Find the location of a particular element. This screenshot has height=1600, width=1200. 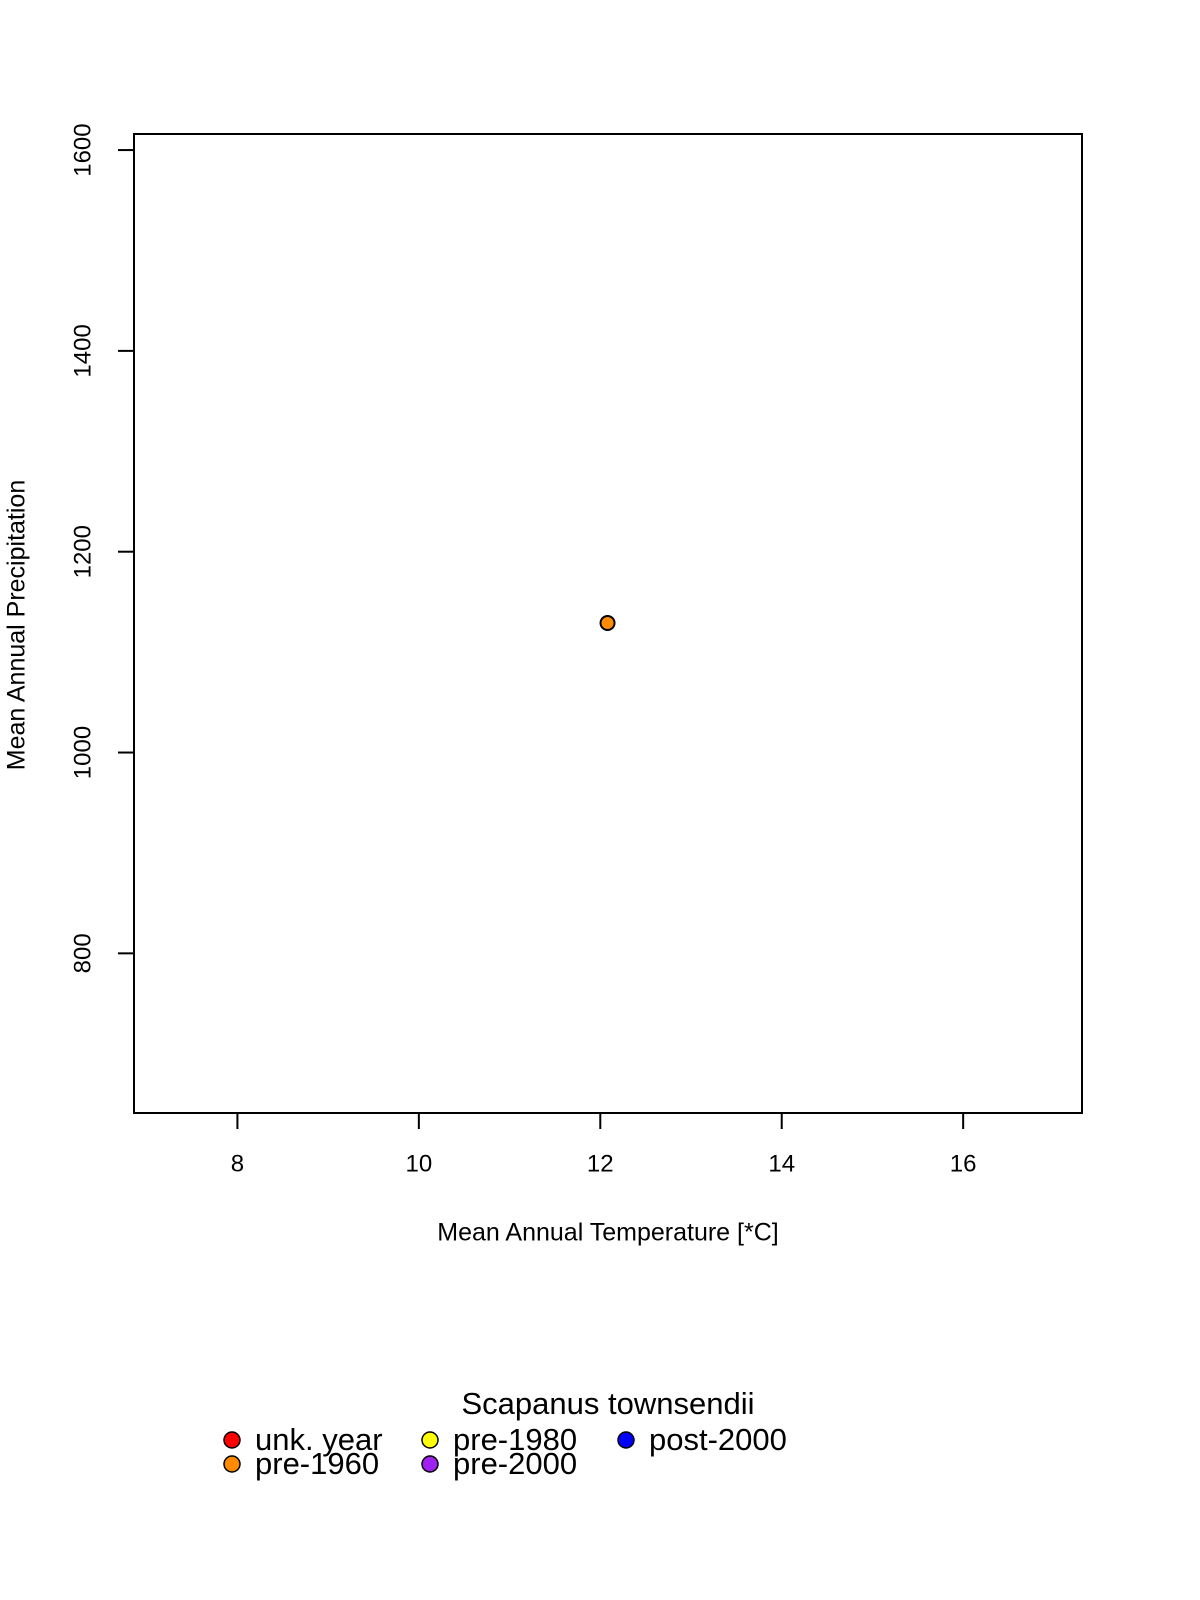

x-tick-label: 14 is located at coordinates (781, 1163).